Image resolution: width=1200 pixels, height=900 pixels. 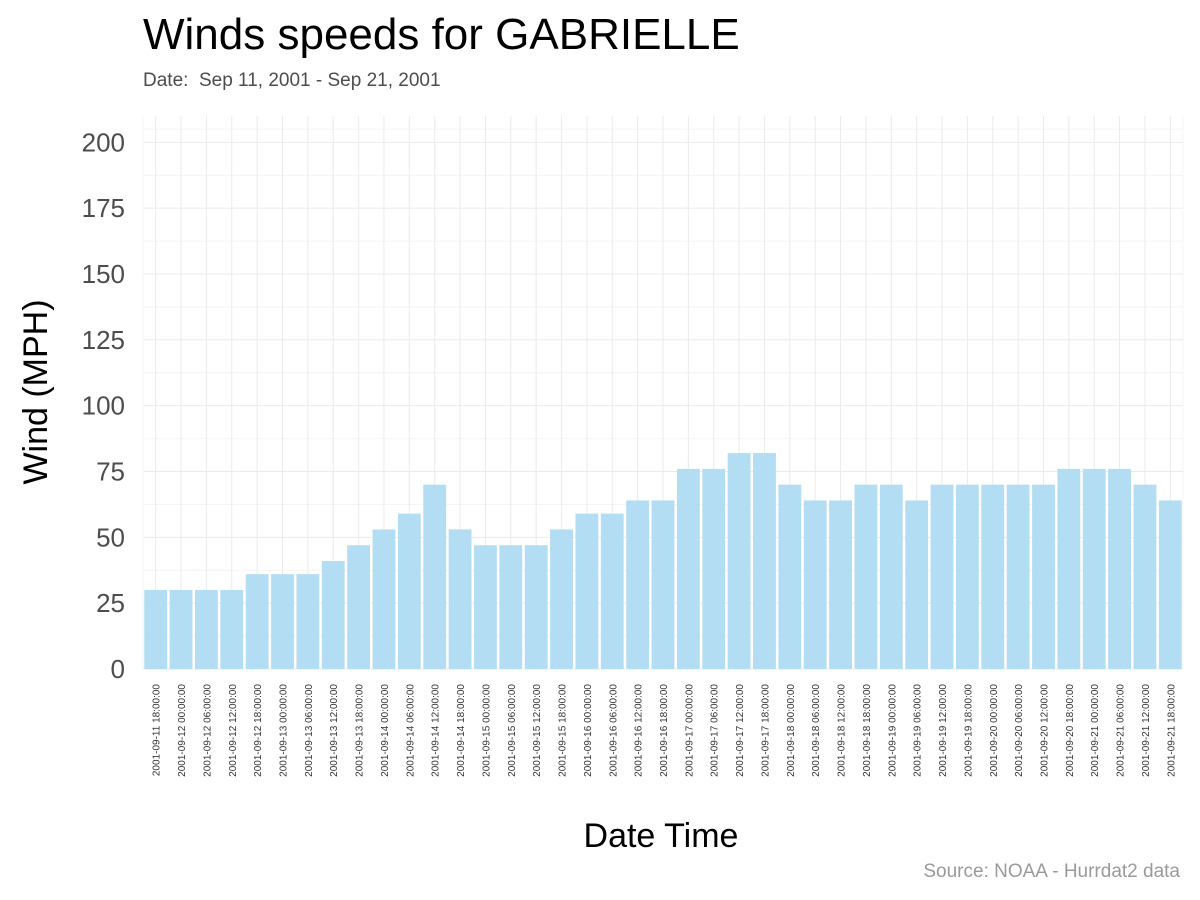 What do you see at coordinates (689, 730) in the screenshot?
I see `x-tick-label: 2001-09-17 00:00:00` at bounding box center [689, 730].